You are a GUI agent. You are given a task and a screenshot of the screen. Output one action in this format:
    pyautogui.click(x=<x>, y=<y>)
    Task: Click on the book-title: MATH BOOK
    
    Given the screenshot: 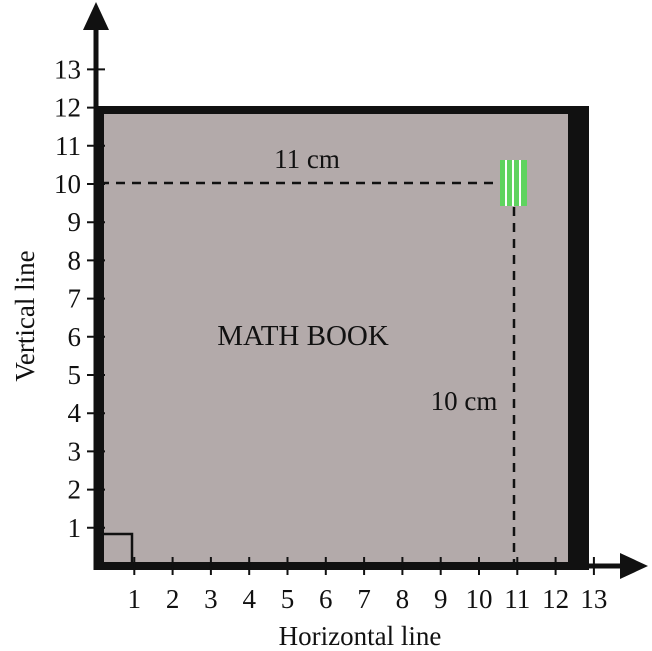 What is the action you would take?
    pyautogui.click(x=303, y=336)
    